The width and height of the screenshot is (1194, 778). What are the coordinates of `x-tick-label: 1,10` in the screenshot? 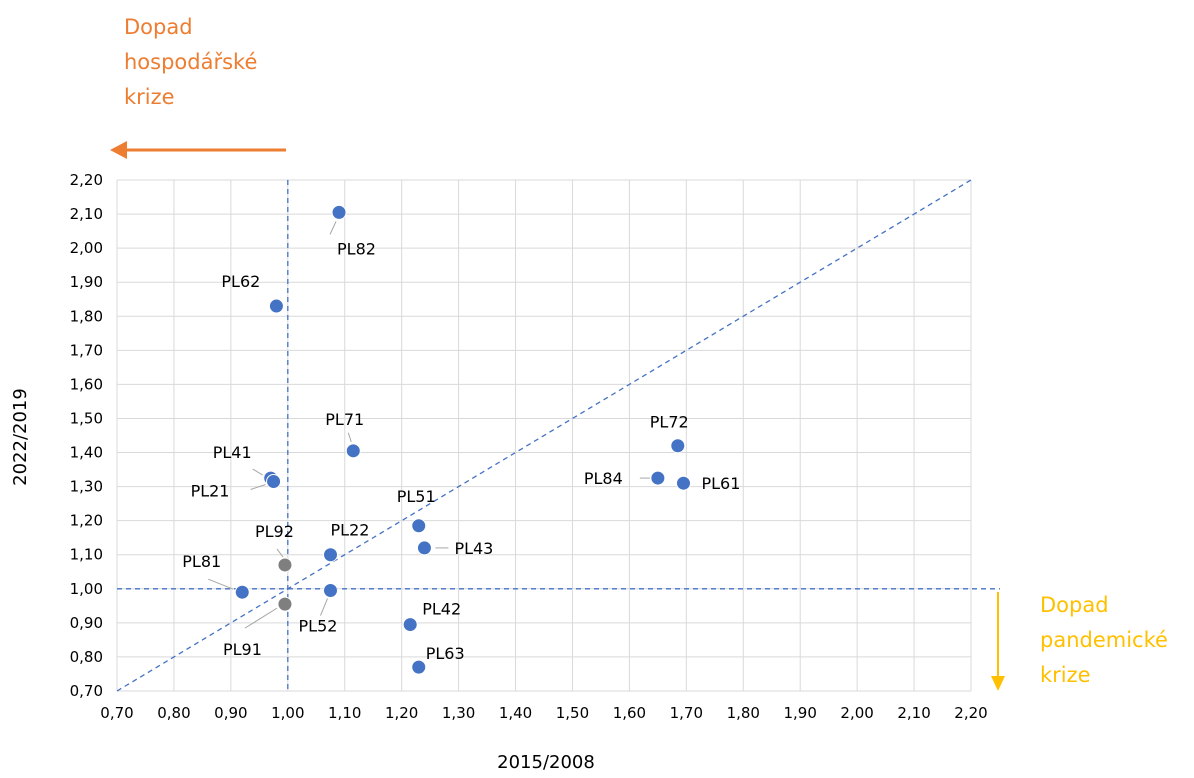 It's located at (344, 713).